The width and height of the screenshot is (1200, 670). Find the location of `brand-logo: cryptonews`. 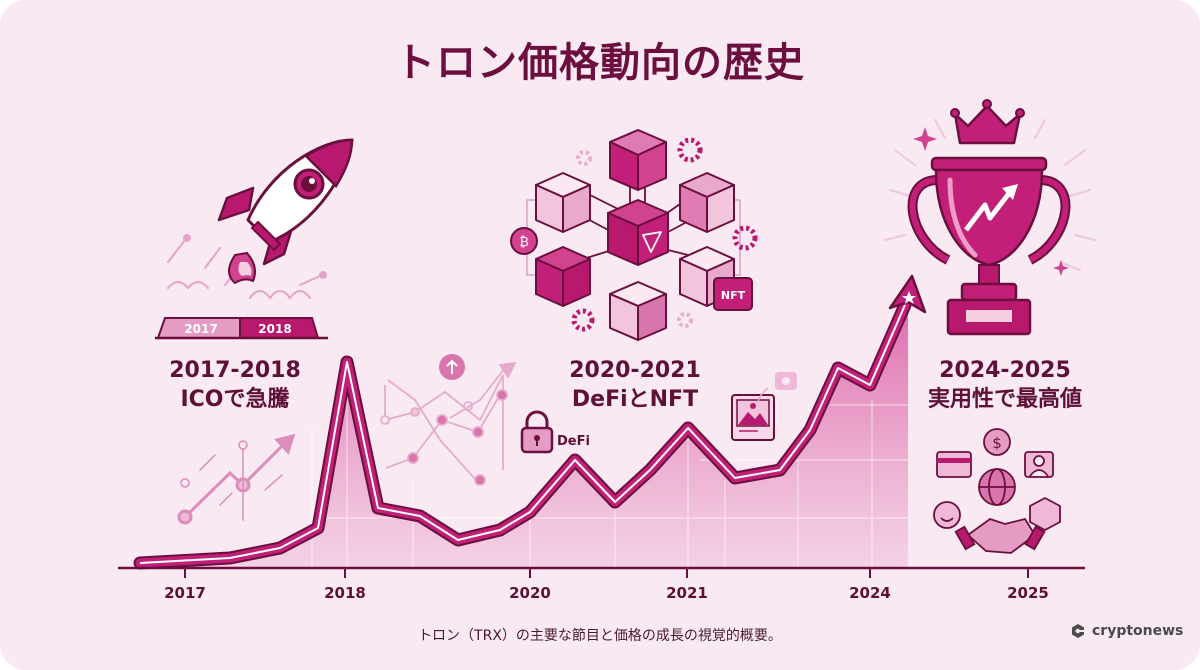

brand-logo: cryptonews is located at coordinates (1126, 631).